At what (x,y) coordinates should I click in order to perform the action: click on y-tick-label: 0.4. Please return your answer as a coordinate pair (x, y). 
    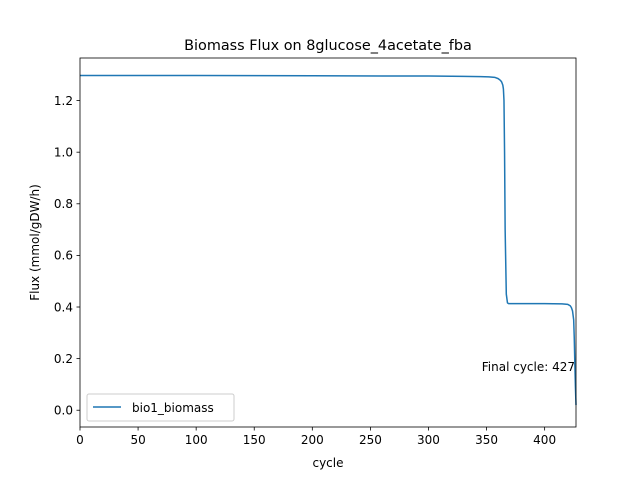
    Looking at the image, I should click on (63, 307).